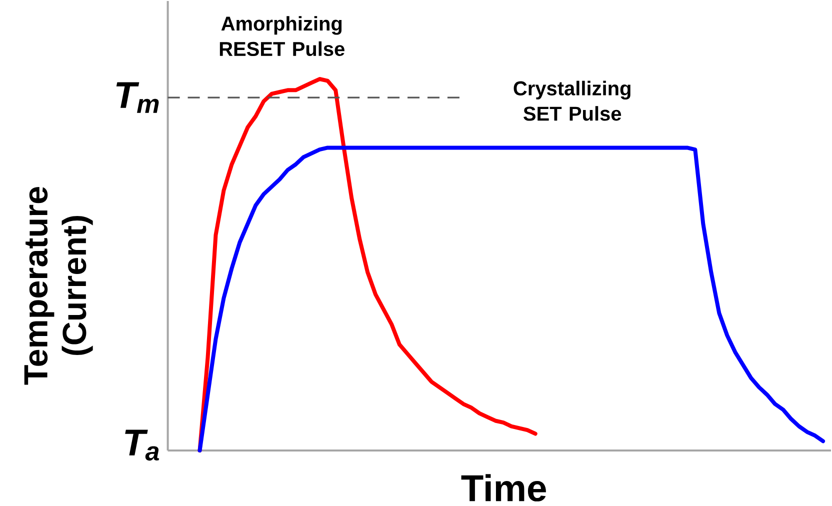  I want to click on ref-line-label: T$_{m}$, so click(137, 97).